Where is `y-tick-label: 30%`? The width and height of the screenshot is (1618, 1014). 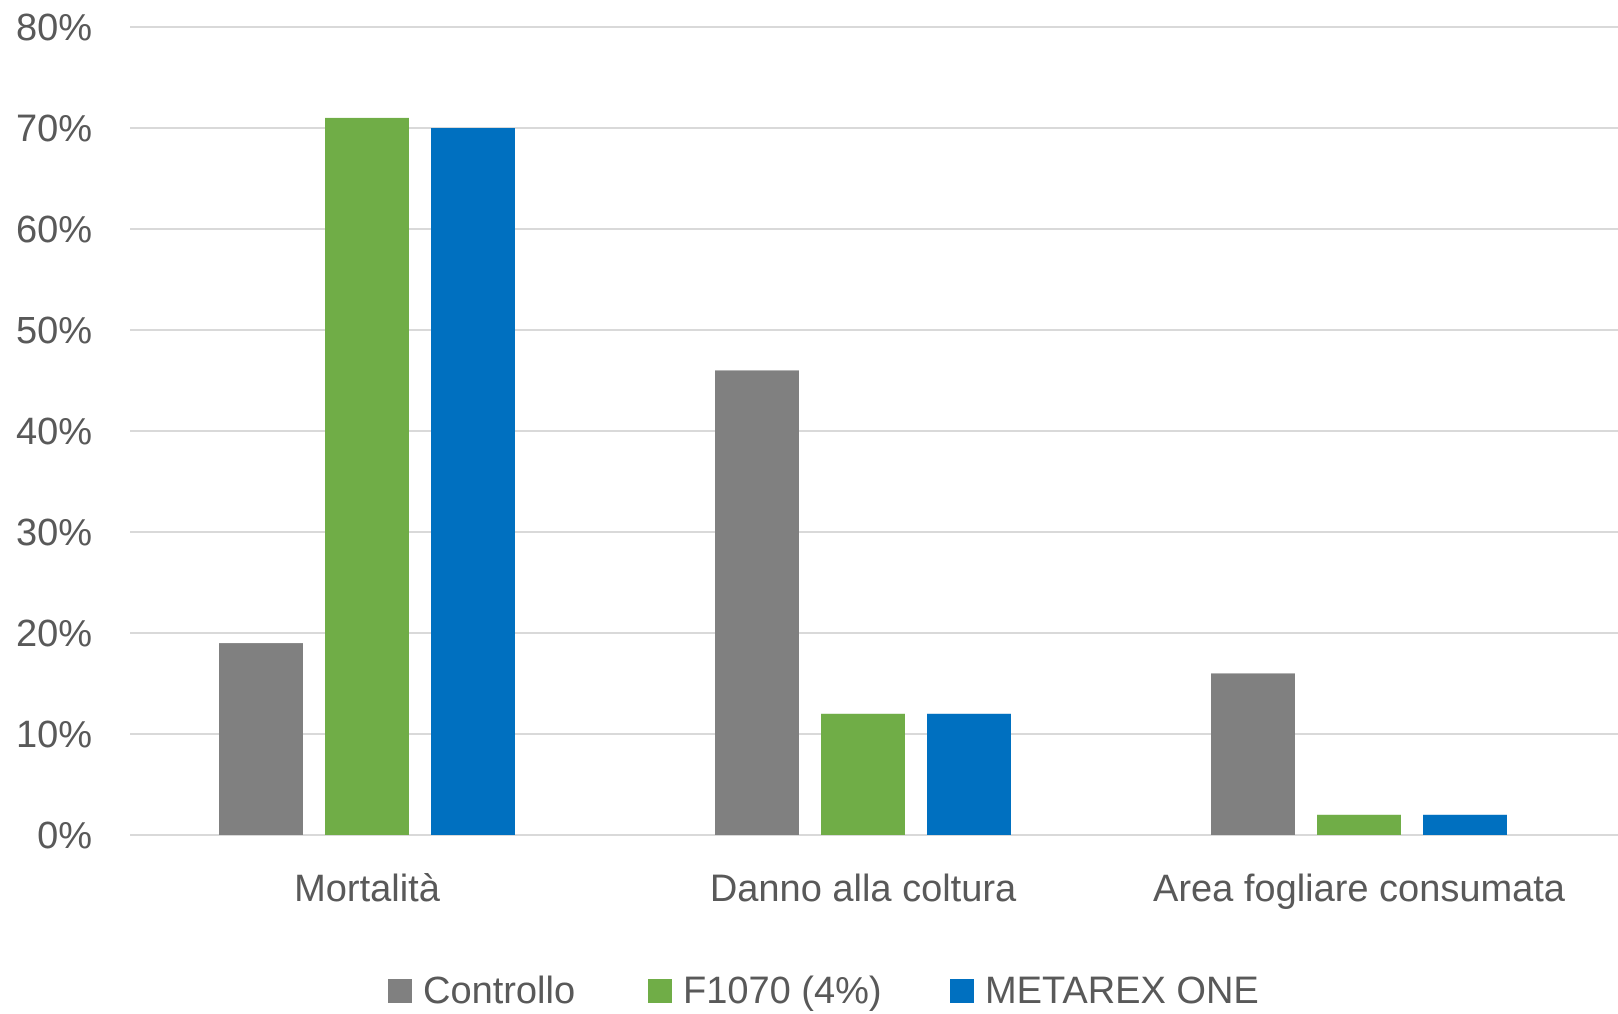
y-tick-label: 30% is located at coordinates (54, 533).